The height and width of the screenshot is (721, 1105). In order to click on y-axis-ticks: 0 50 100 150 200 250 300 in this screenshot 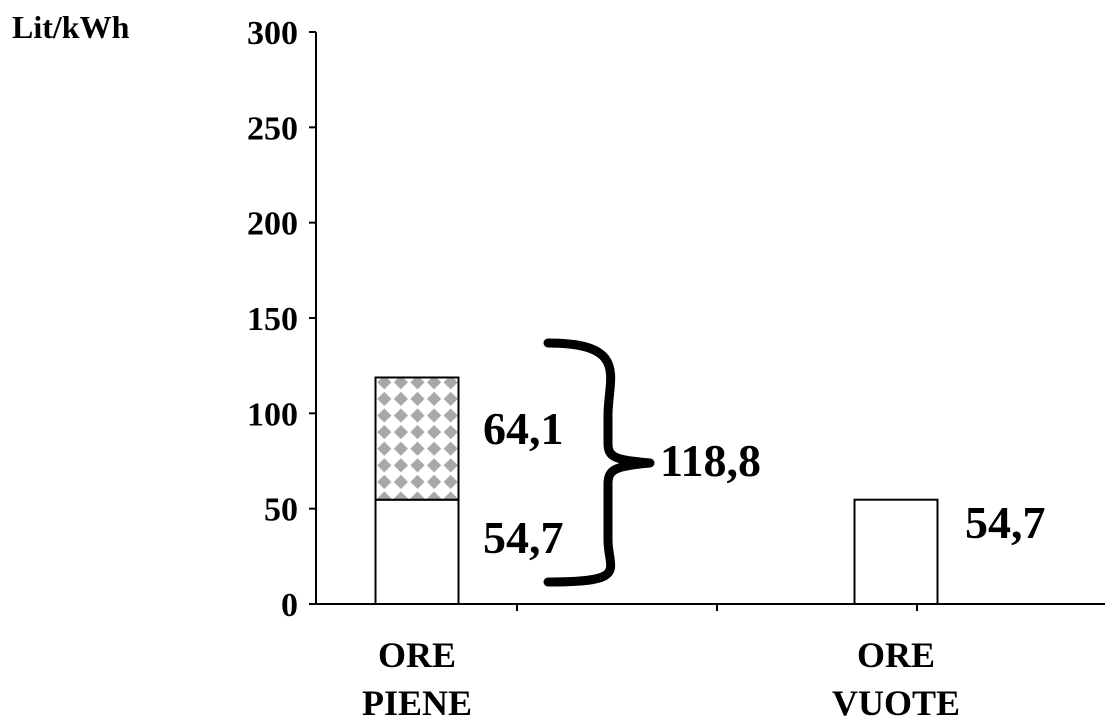, I will do `click(281, 319)`.